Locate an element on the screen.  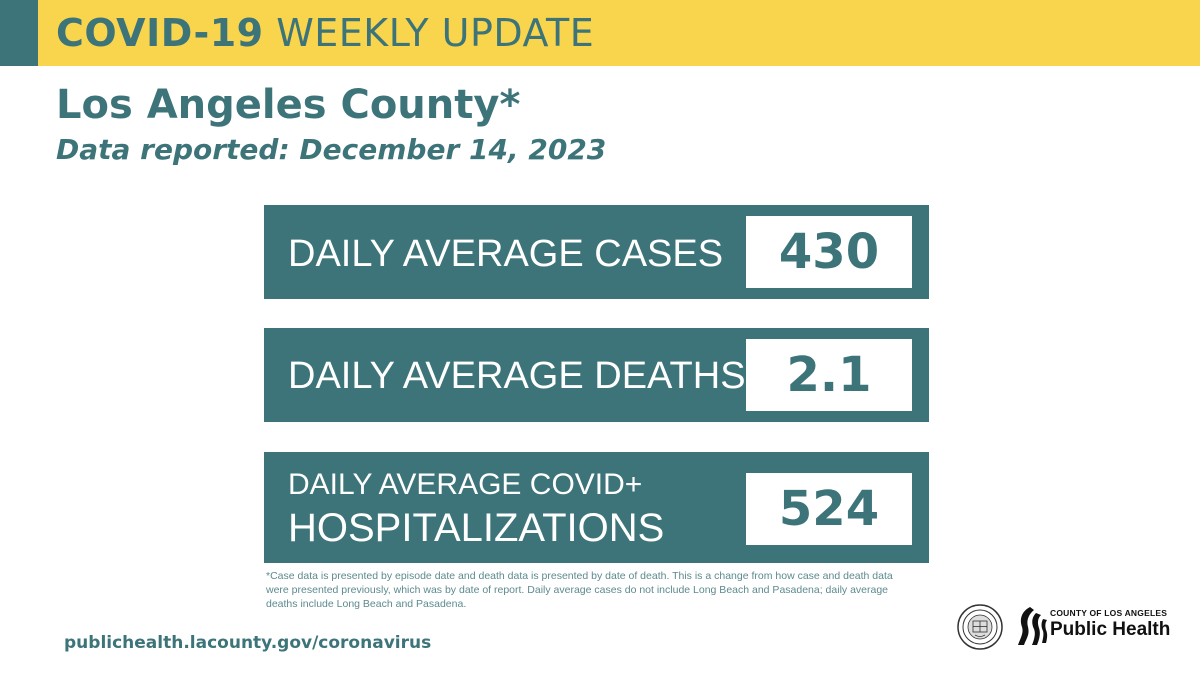
stat-label-hospitalizations-line2: HOSPITALIZATIONS is located at coordinates (476, 528).